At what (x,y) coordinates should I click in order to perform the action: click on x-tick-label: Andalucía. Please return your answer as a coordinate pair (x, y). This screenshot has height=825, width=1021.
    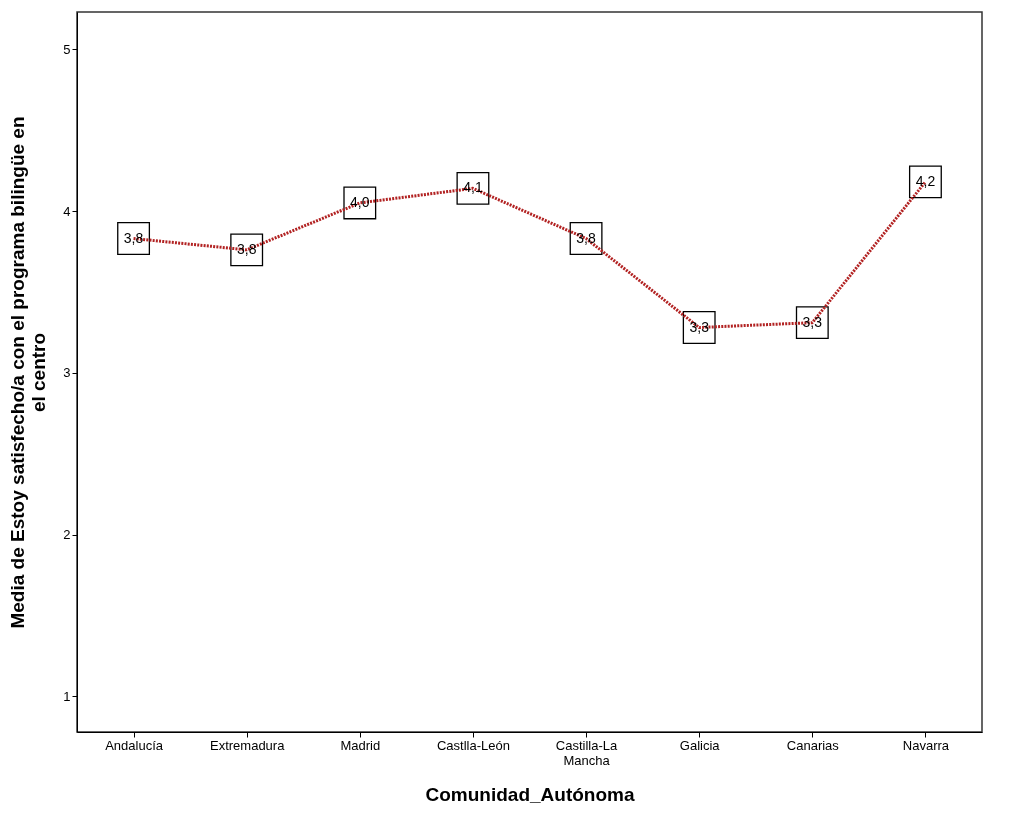
    Looking at the image, I should click on (134, 745).